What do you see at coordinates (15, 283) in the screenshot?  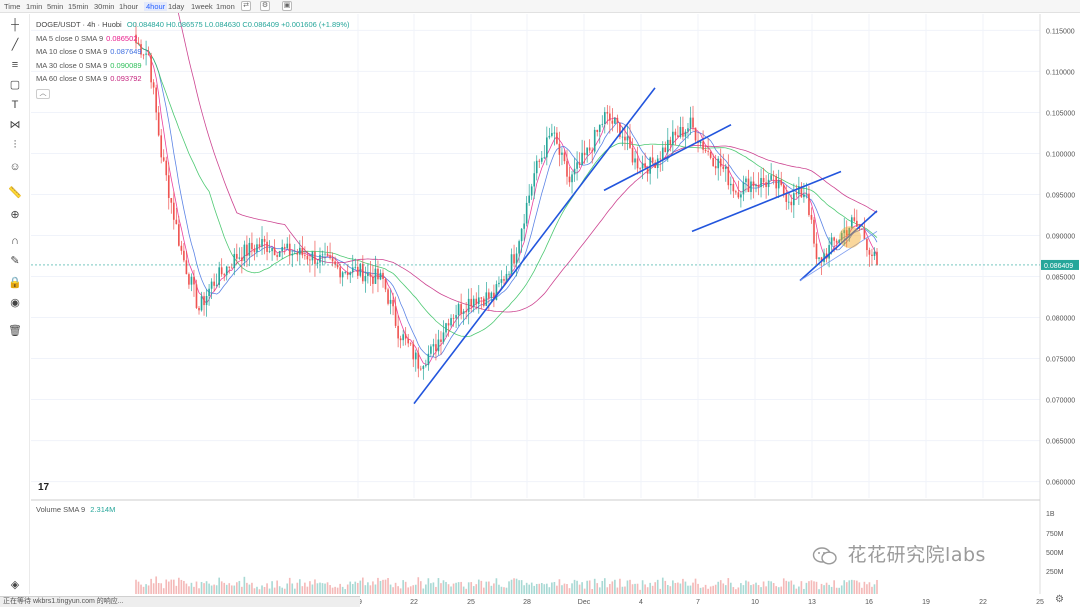 I see `lock-icon: 🔒` at bounding box center [15, 283].